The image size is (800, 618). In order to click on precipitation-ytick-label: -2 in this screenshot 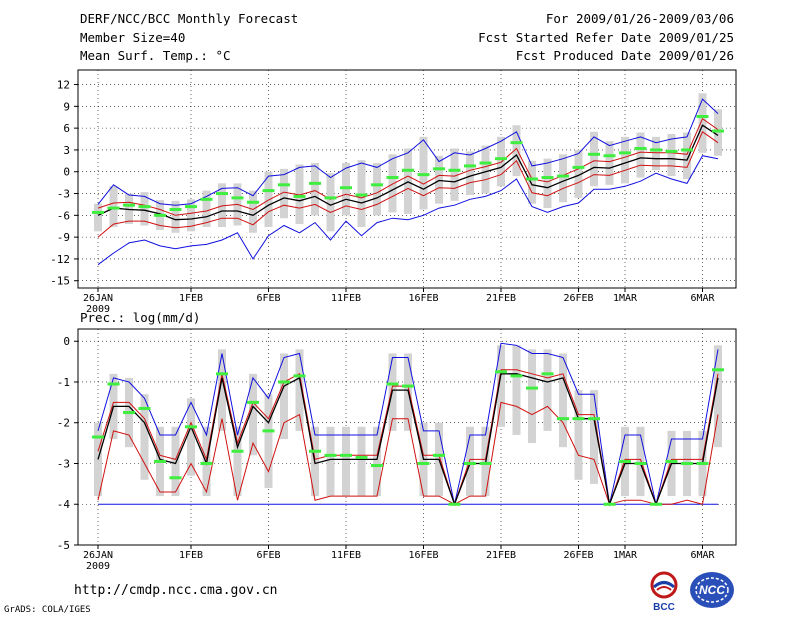, I will do `click(63, 423)`.